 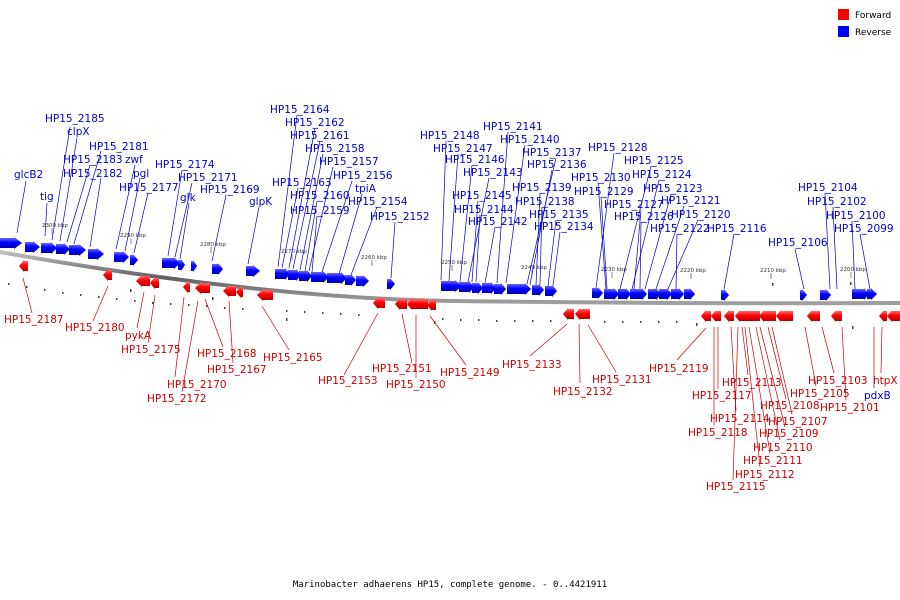 What do you see at coordinates (498, 222) in the screenshot?
I see `gene-label: HP15_2142` at bounding box center [498, 222].